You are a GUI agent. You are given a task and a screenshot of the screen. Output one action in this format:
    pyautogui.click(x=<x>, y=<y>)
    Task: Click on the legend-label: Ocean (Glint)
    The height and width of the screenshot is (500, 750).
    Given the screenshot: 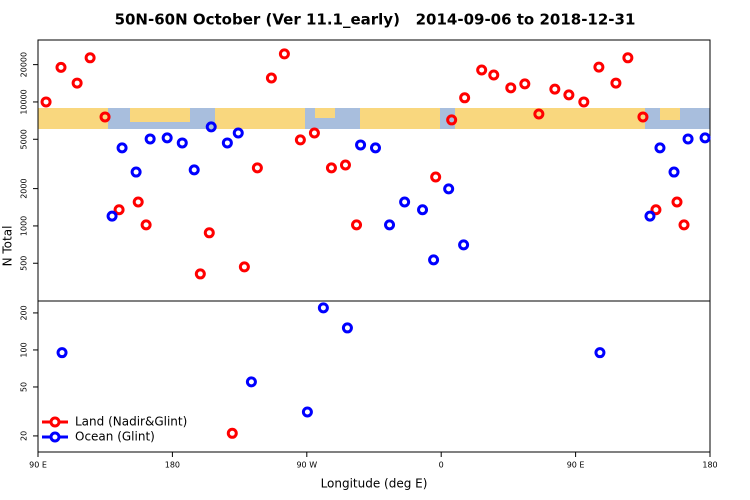 What is the action you would take?
    pyautogui.click(x=115, y=437)
    